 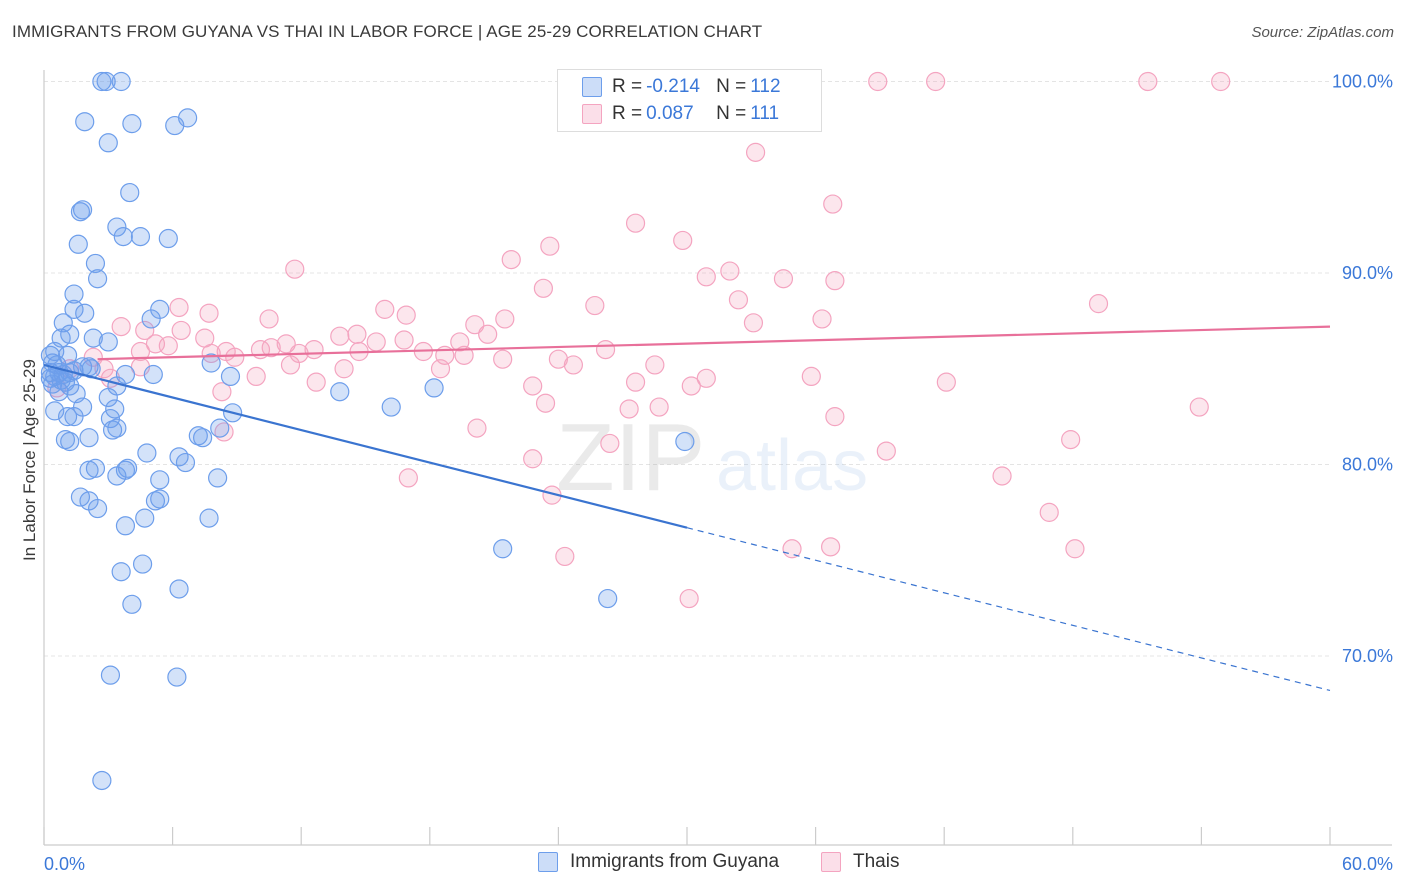 What do you see at coordinates (876, 861) in the screenshot?
I see `legend-label-thais: Thais` at bounding box center [876, 861].